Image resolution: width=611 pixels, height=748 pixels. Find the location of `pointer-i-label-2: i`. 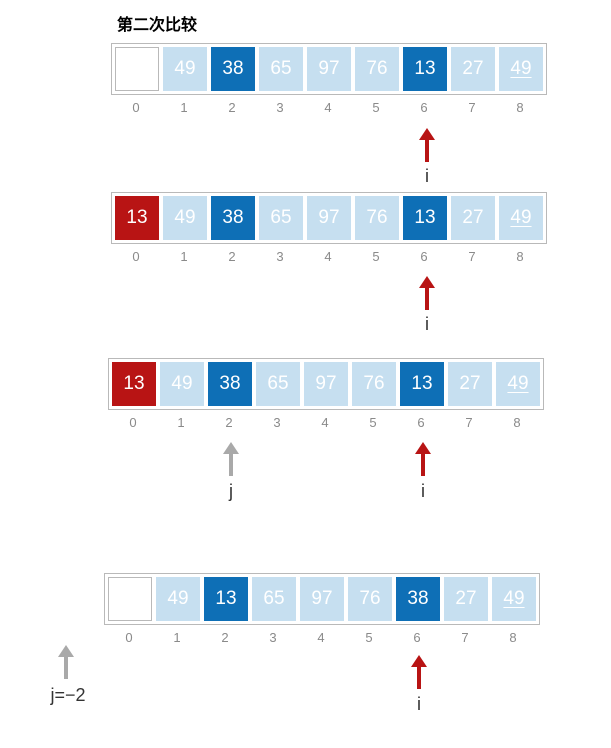

pointer-i-label-2: i is located at coordinates (427, 324).